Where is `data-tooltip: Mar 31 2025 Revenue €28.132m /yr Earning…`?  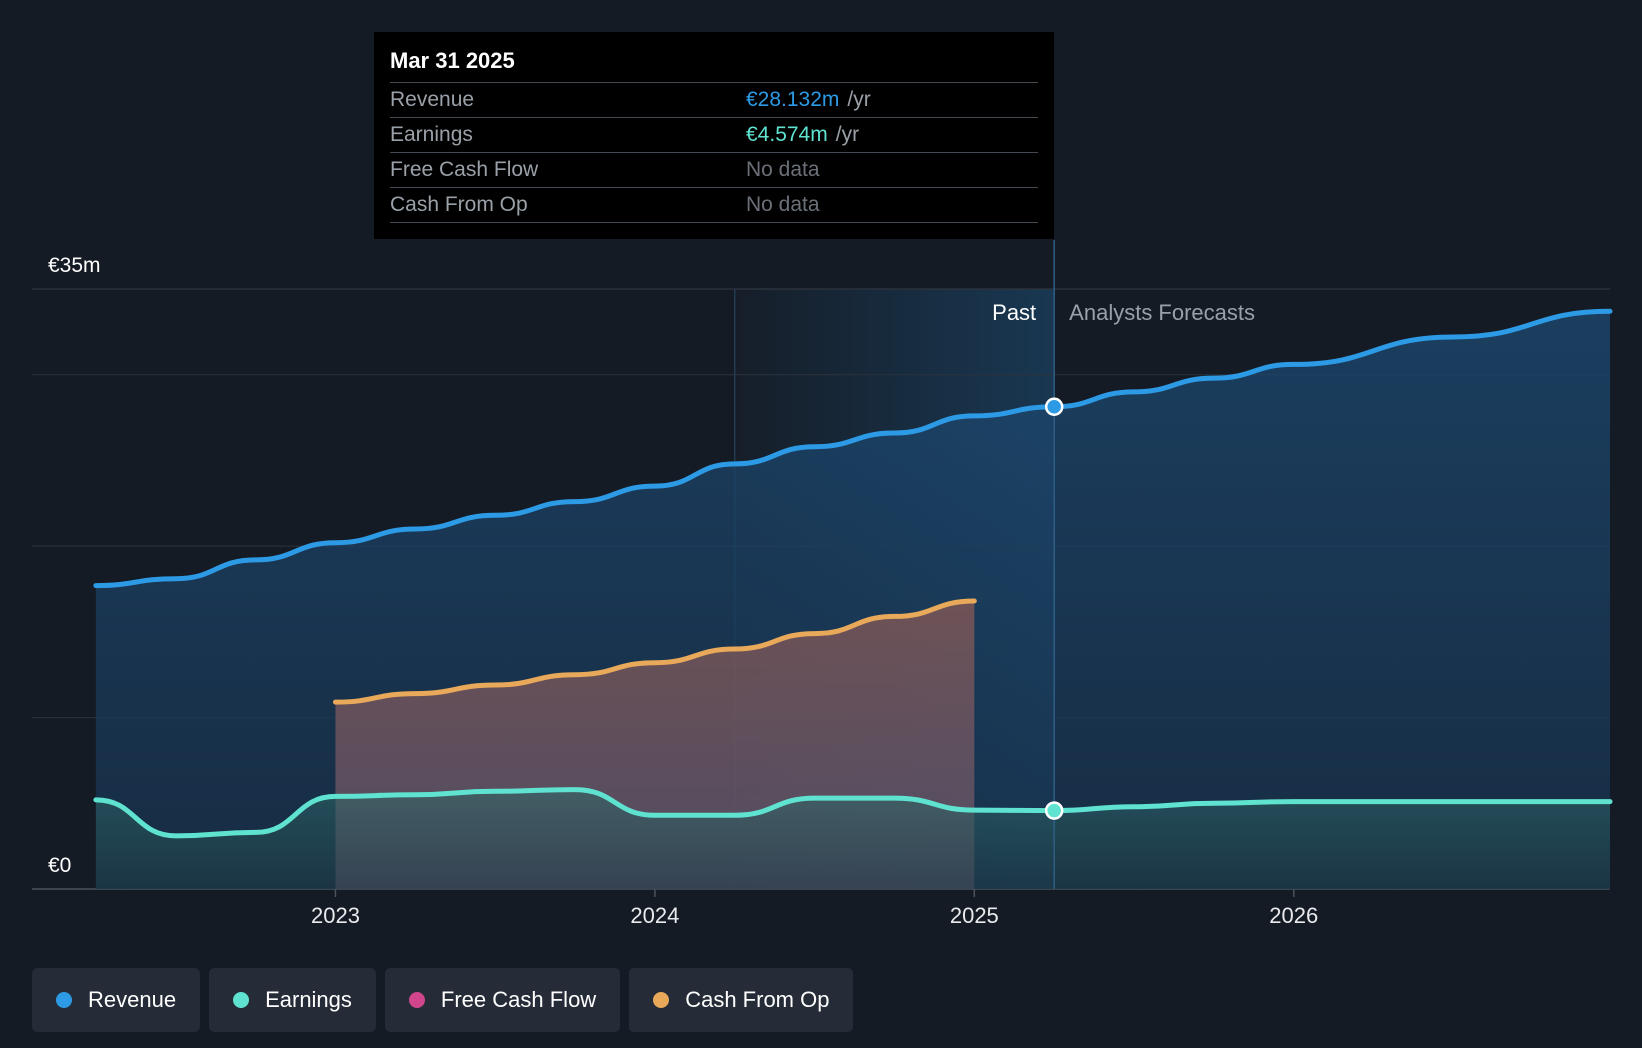
data-tooltip: Mar 31 2025 Revenue €28.132m /yr Earning… is located at coordinates (714, 135).